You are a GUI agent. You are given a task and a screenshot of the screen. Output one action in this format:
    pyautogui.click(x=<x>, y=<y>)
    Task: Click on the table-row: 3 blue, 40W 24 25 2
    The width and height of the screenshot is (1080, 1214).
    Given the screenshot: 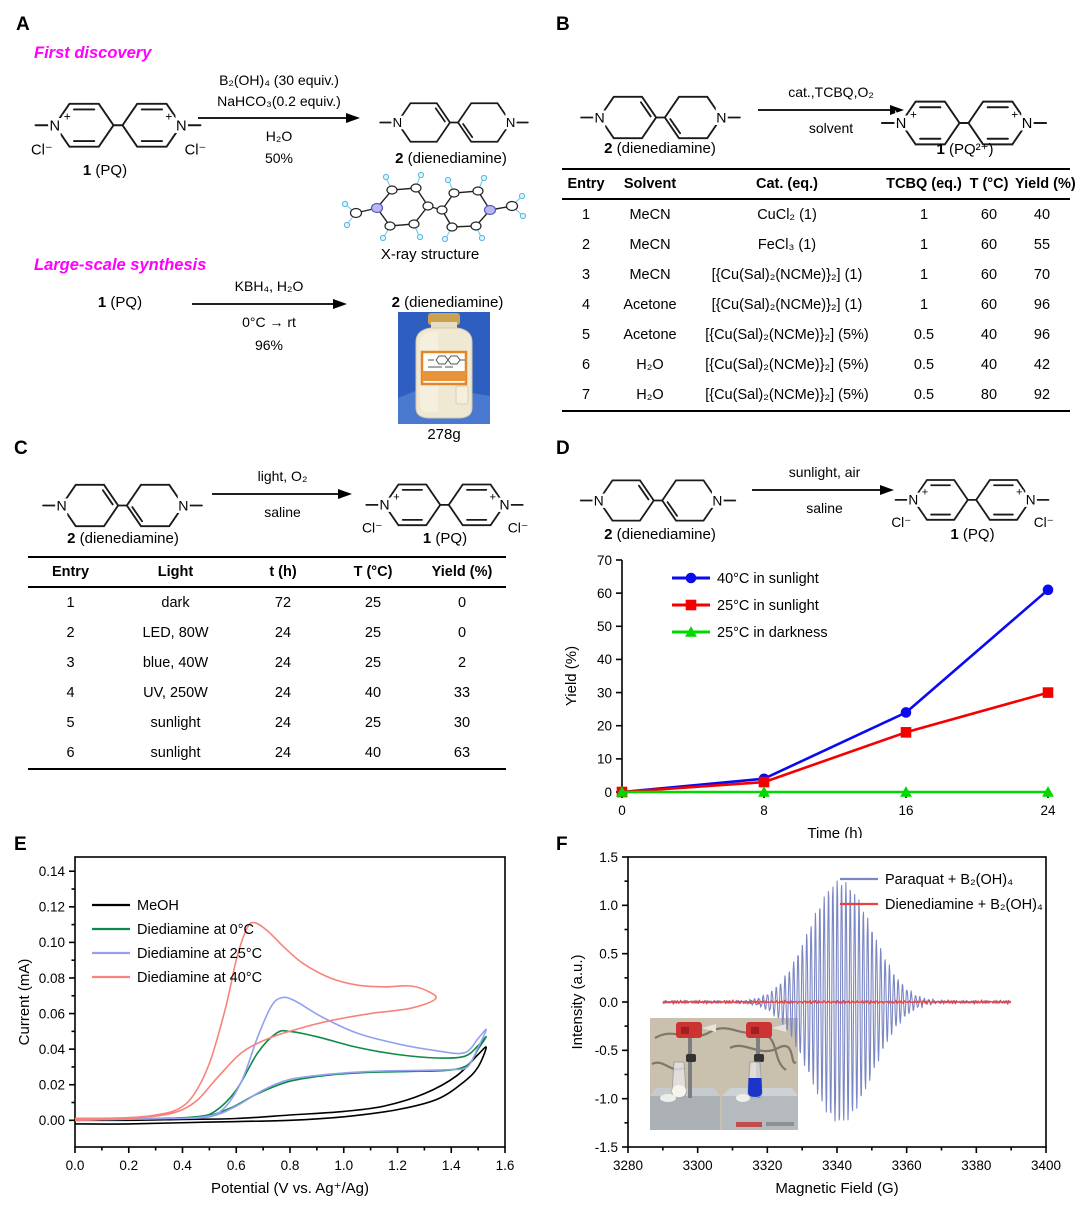 What is the action you would take?
    pyautogui.click(x=267, y=663)
    